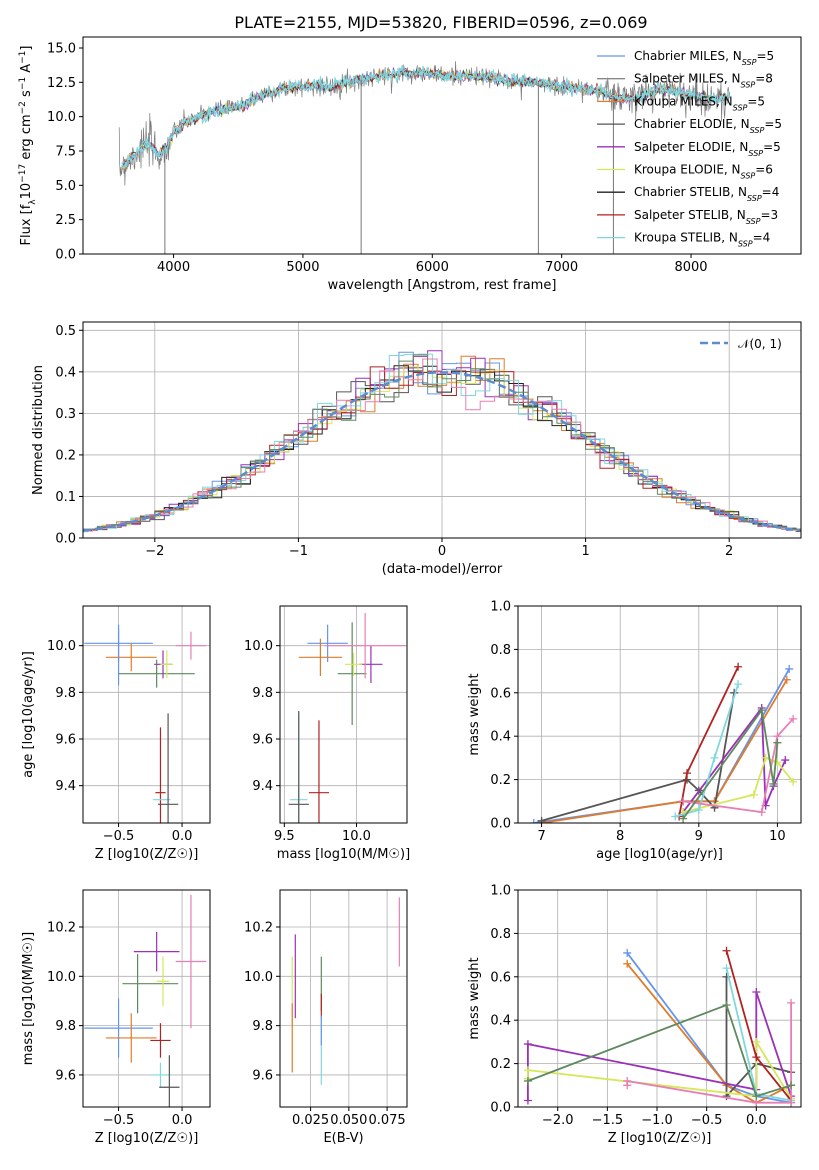 The width and height of the screenshot is (819, 1170). What do you see at coordinates (500, 693) in the screenshot?
I see `y-tick-label: 0.6` at bounding box center [500, 693].